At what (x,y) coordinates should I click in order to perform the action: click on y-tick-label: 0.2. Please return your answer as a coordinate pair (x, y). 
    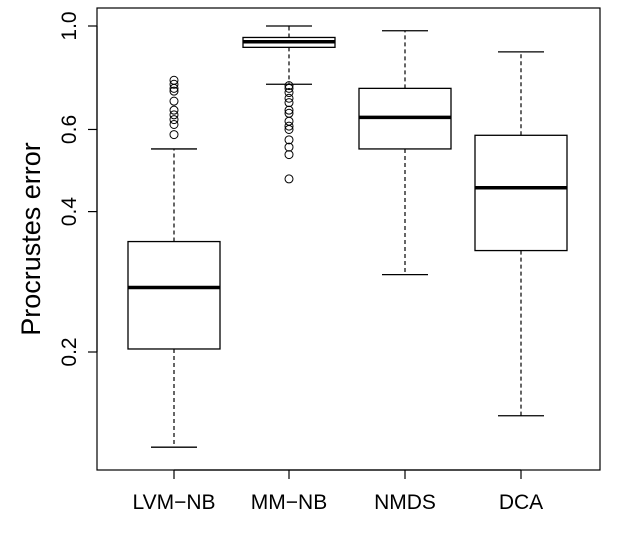
    Looking at the image, I should click on (69, 351).